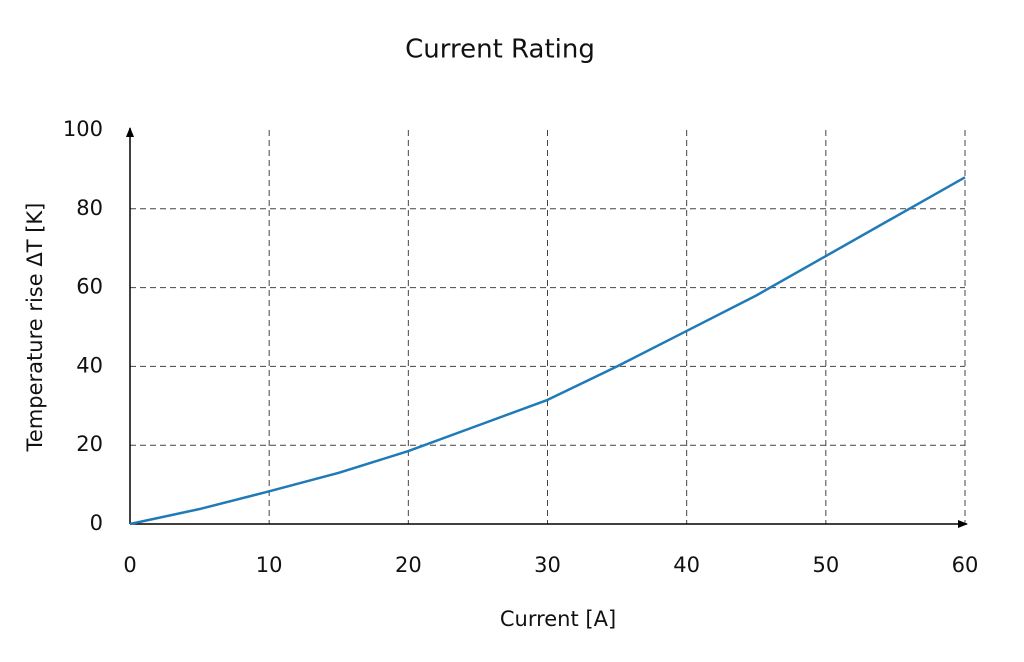  Describe the element at coordinates (965, 565) in the screenshot. I see `x-tick-label: 60` at that location.